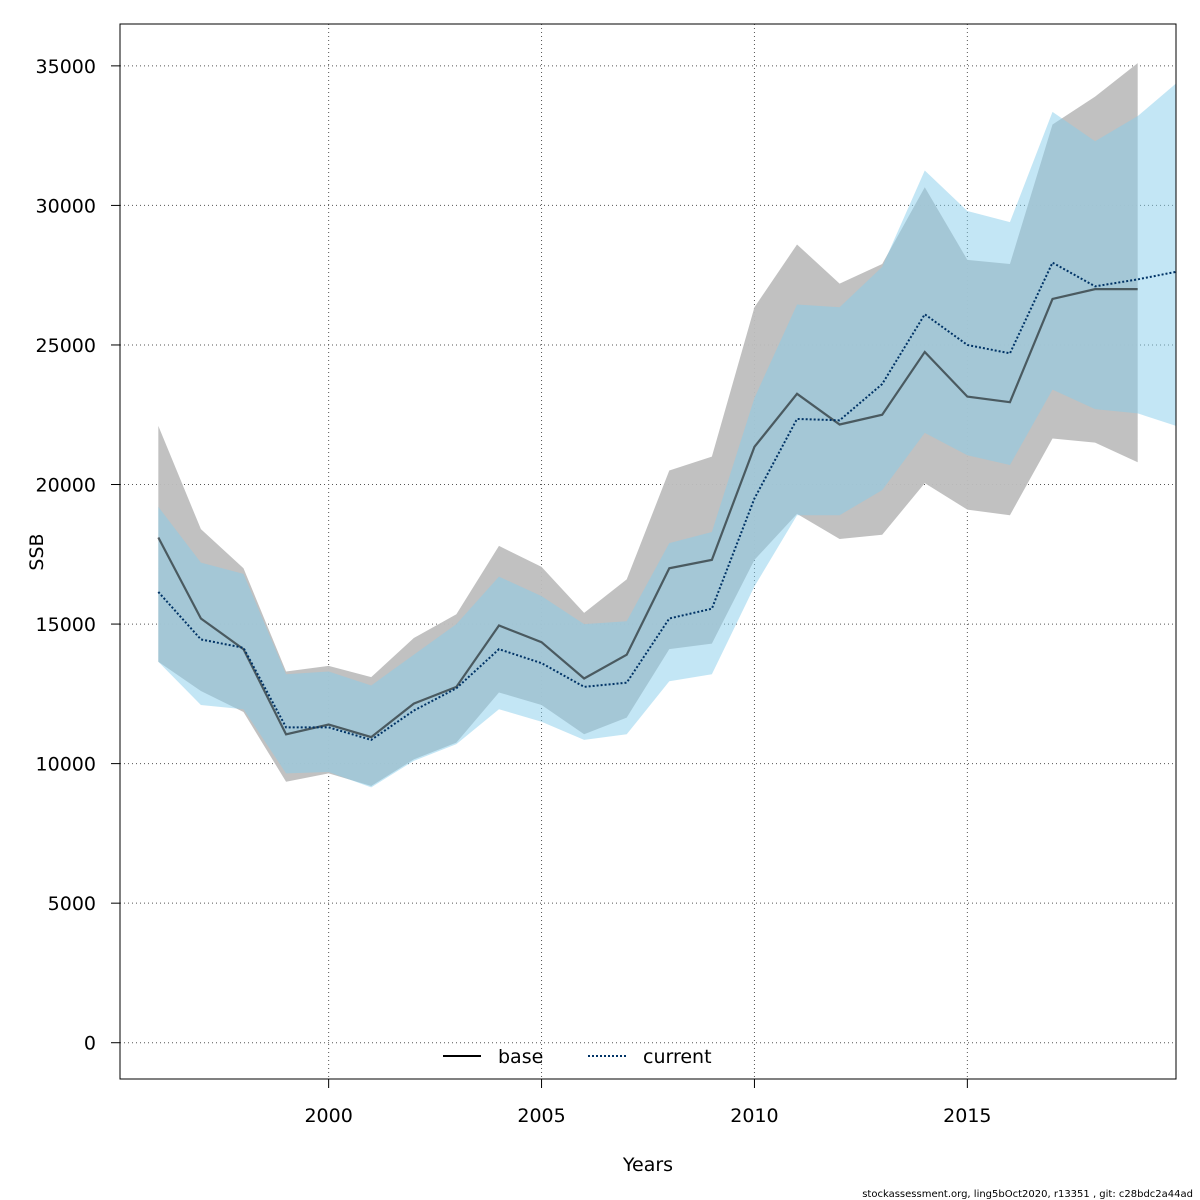 This screenshot has width=1200, height=1200. I want to click on y-tick-label: 30000, so click(66, 206).